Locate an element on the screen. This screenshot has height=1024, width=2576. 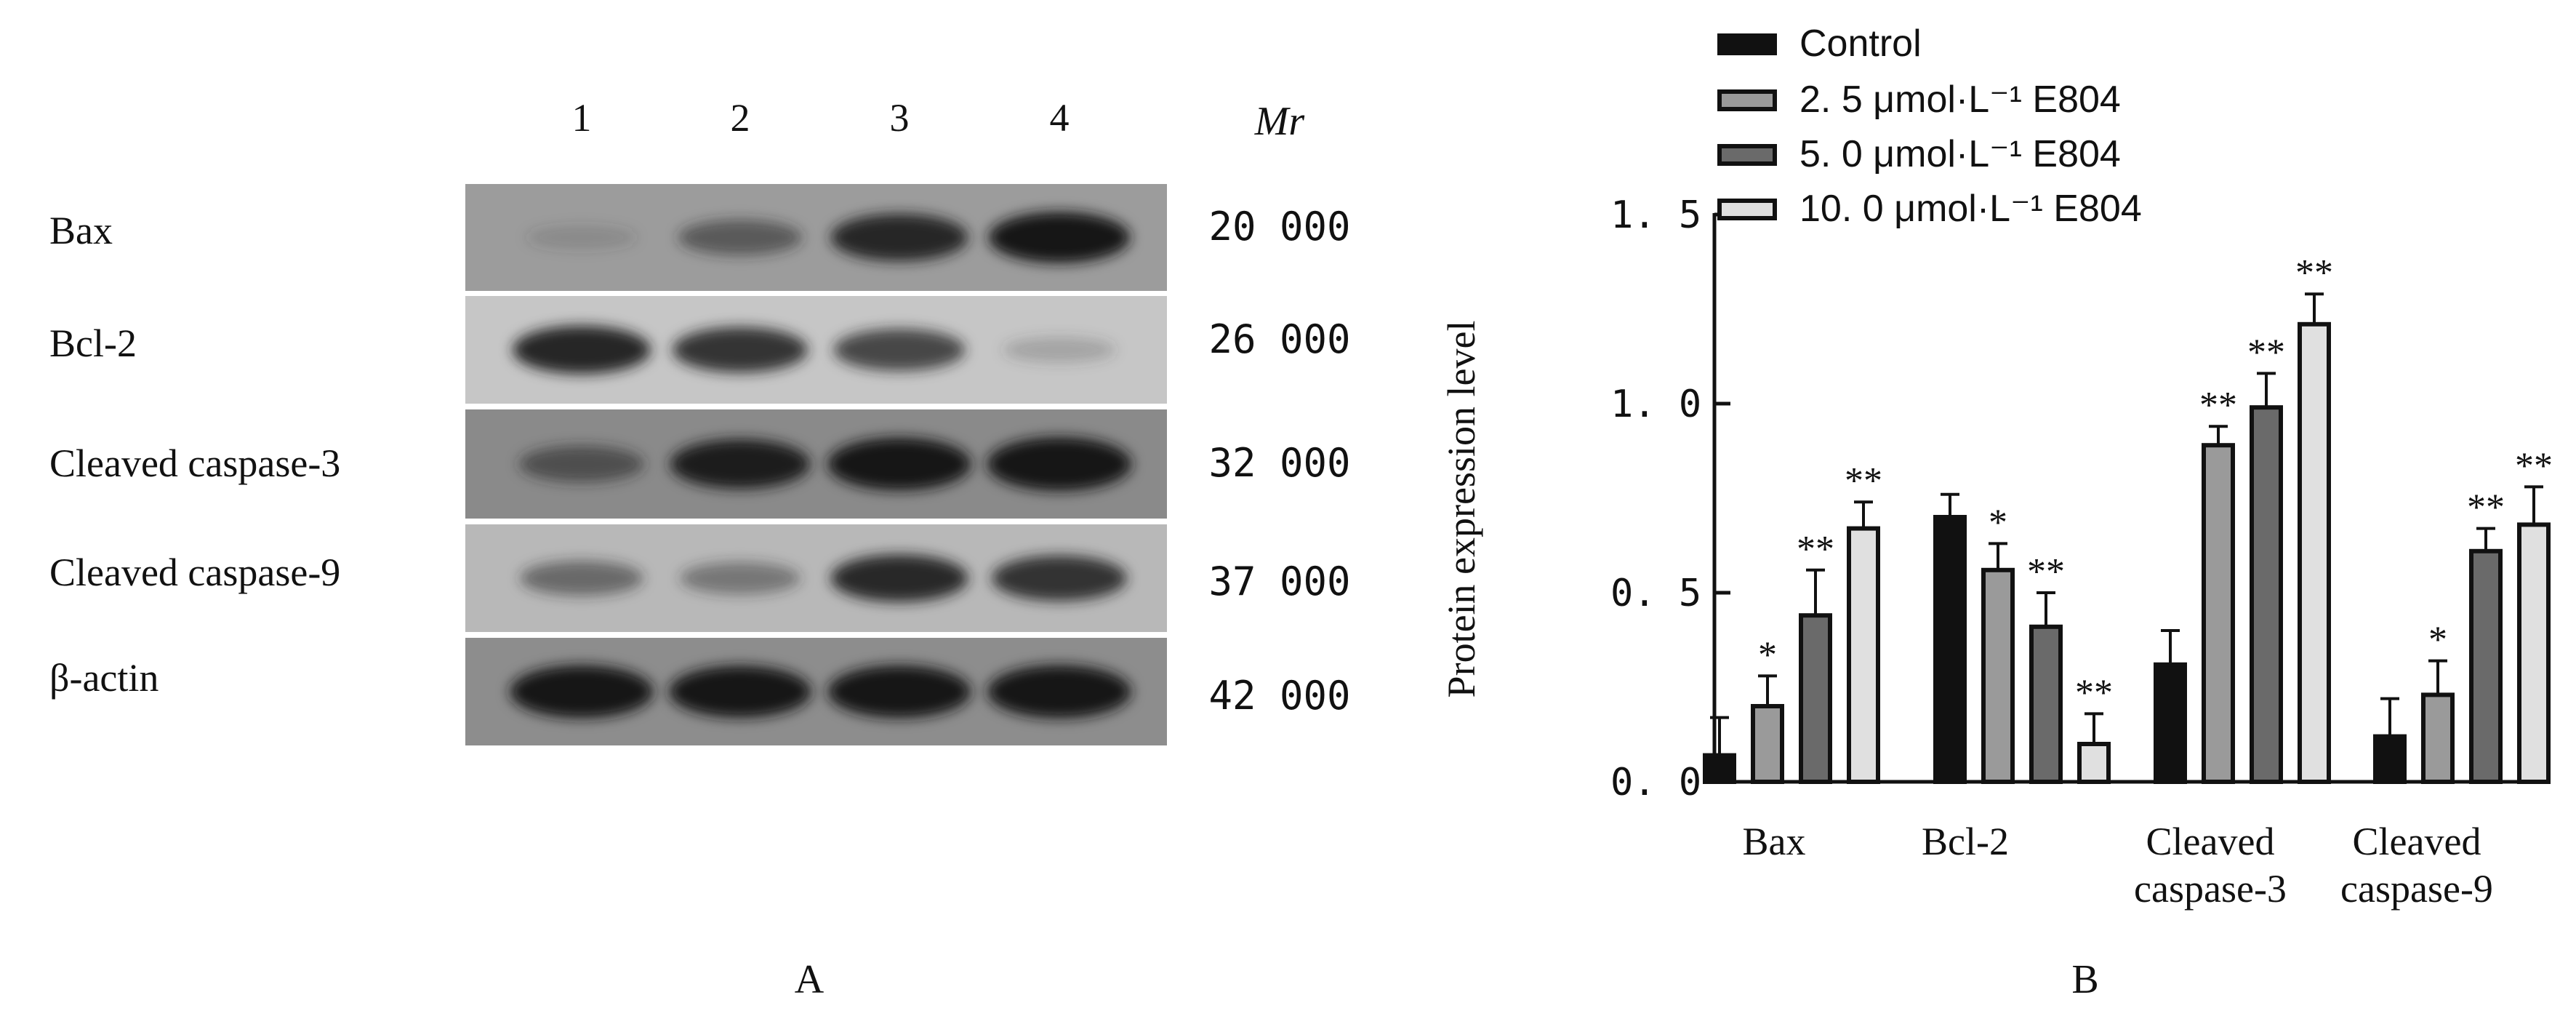
category-label: Bcl-2 is located at coordinates (1966, 841).